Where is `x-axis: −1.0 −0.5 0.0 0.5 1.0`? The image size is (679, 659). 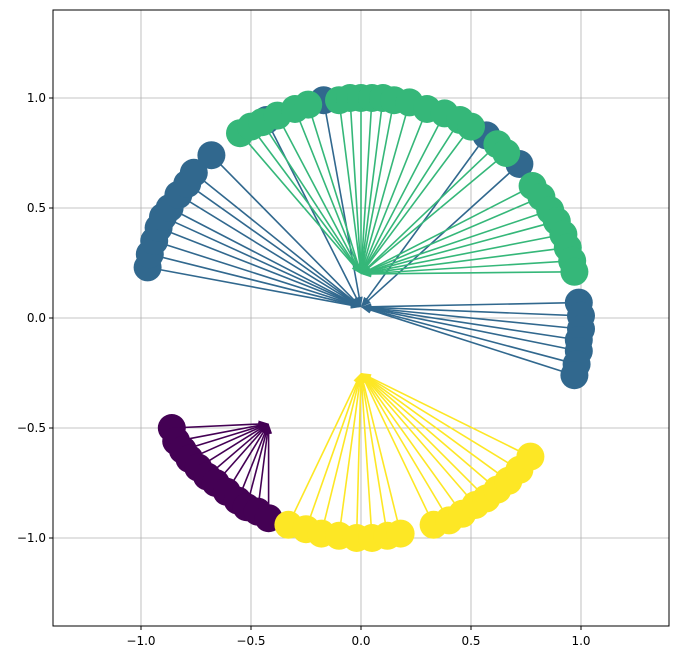
x-axis: −1.0 −0.5 0.0 0.5 1.0 is located at coordinates (358, 637).